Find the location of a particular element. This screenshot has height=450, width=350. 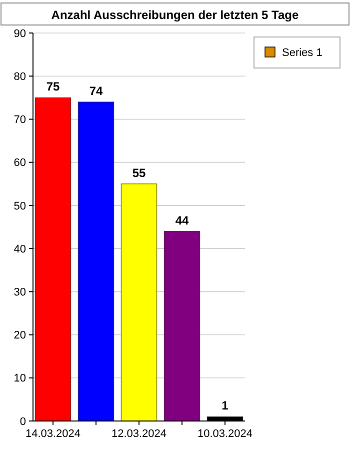

x-tick-label: 14.03.2024 is located at coordinates (53, 434).